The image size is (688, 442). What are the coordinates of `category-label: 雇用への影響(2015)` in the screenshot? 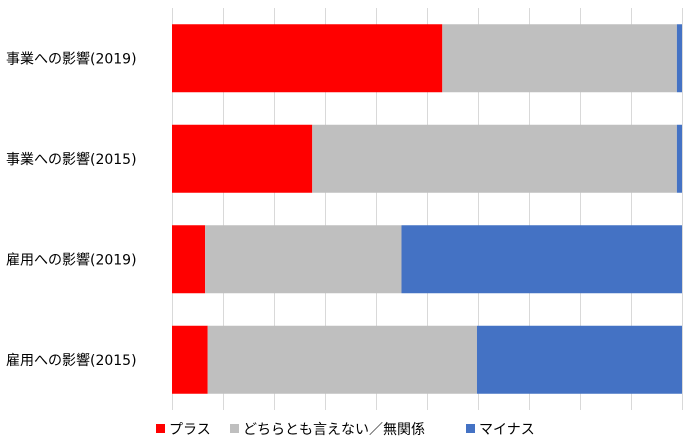 It's located at (71, 360).